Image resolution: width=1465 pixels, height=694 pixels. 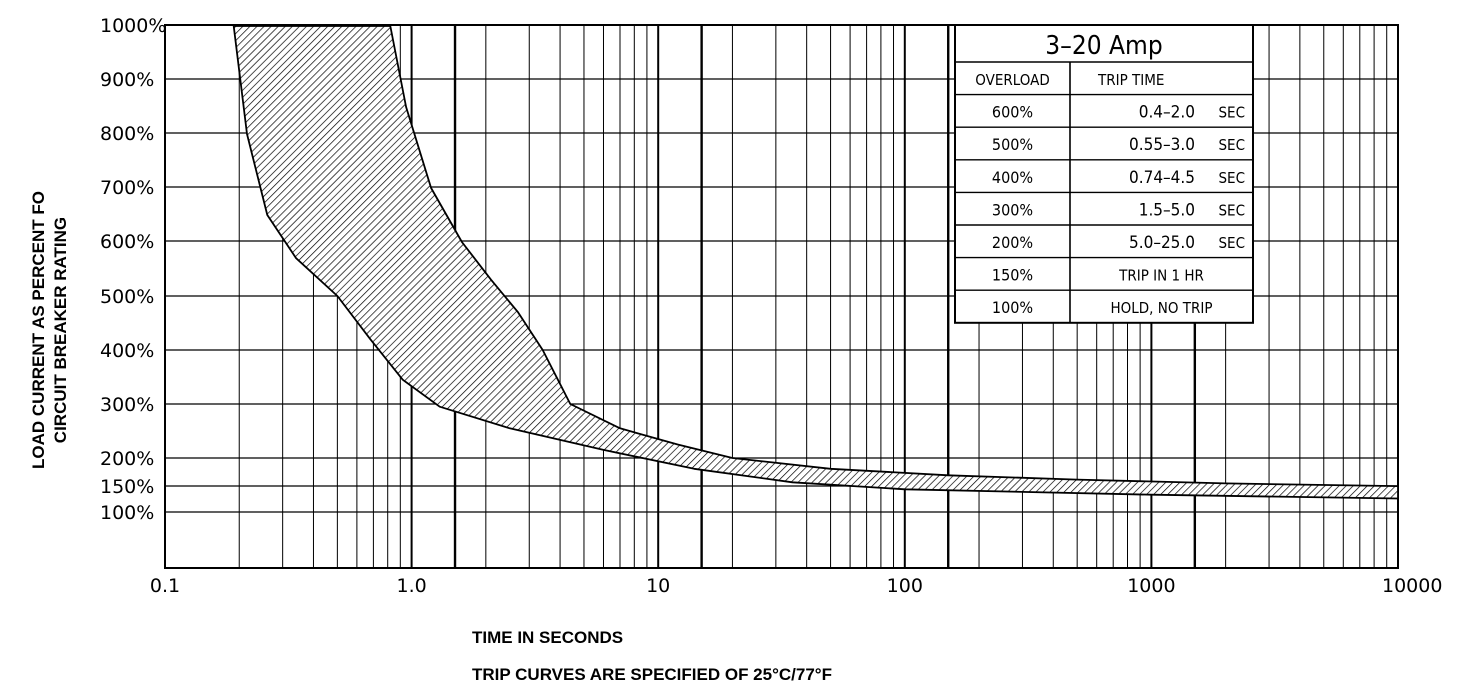 What do you see at coordinates (60, 330) in the screenshot?
I see `y-axis-title-line-2: CIRCUIT BREAKER RATING` at bounding box center [60, 330].